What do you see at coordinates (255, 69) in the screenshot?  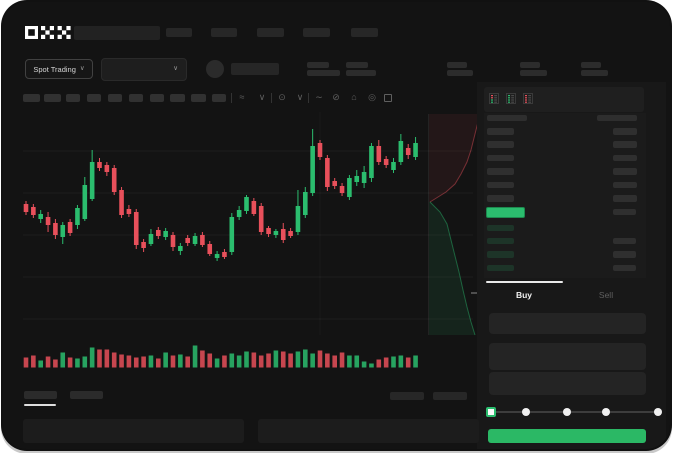 I see `pair-name-placeholder` at bounding box center [255, 69].